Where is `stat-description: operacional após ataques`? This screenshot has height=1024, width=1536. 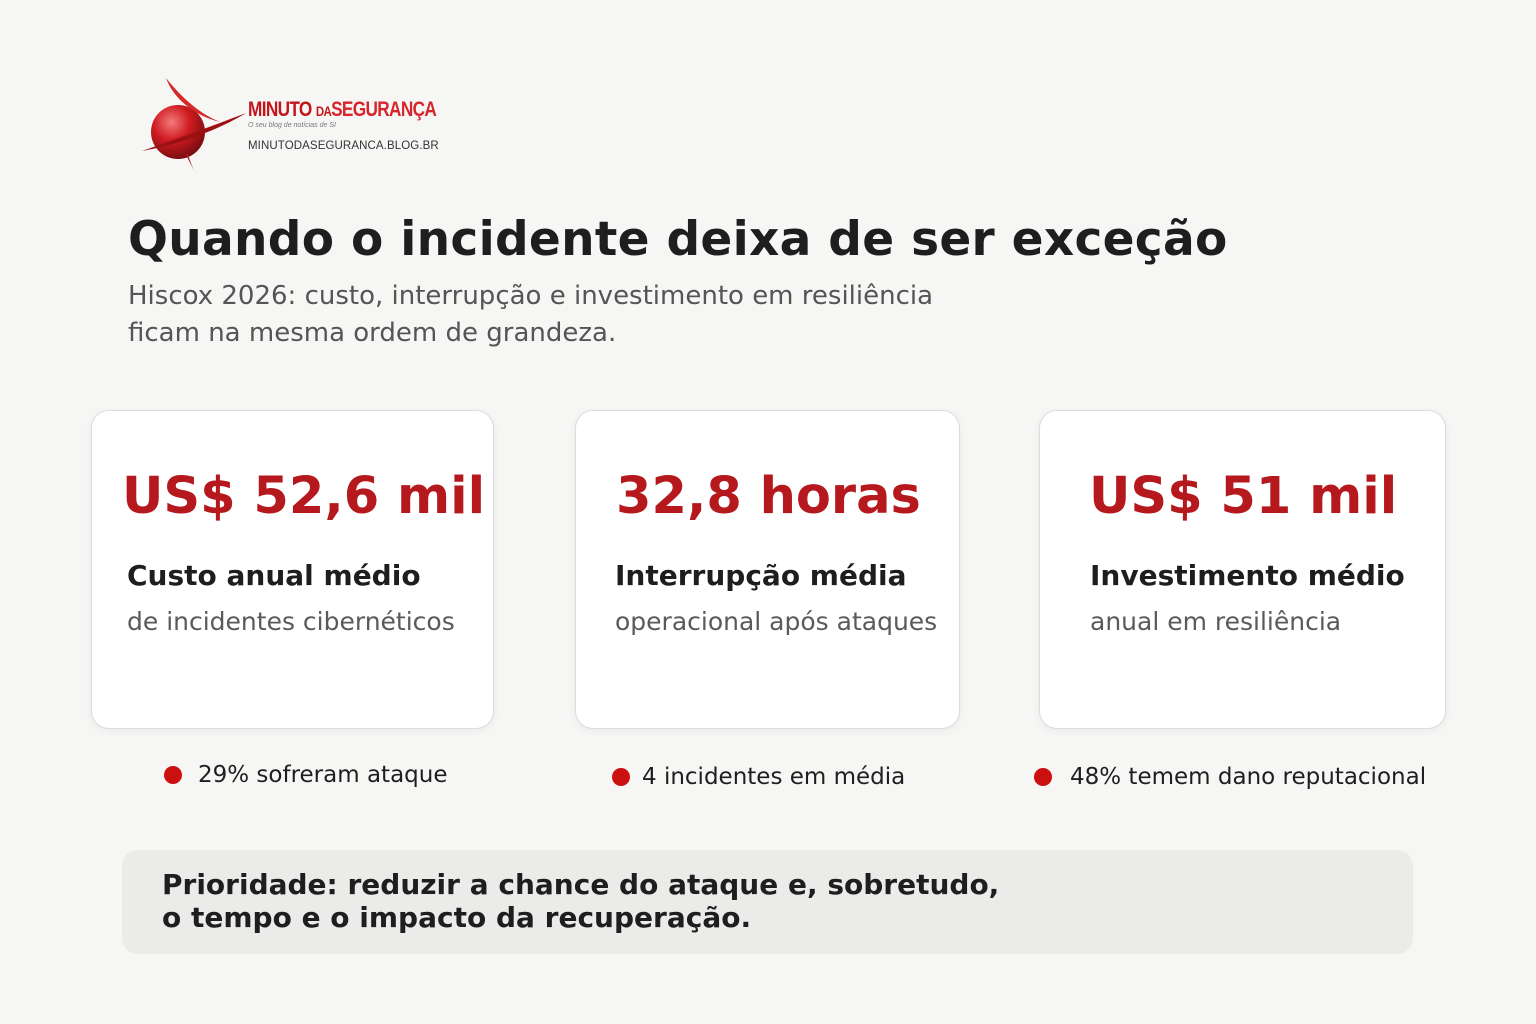
stat-description: operacional após ataques is located at coordinates (776, 621).